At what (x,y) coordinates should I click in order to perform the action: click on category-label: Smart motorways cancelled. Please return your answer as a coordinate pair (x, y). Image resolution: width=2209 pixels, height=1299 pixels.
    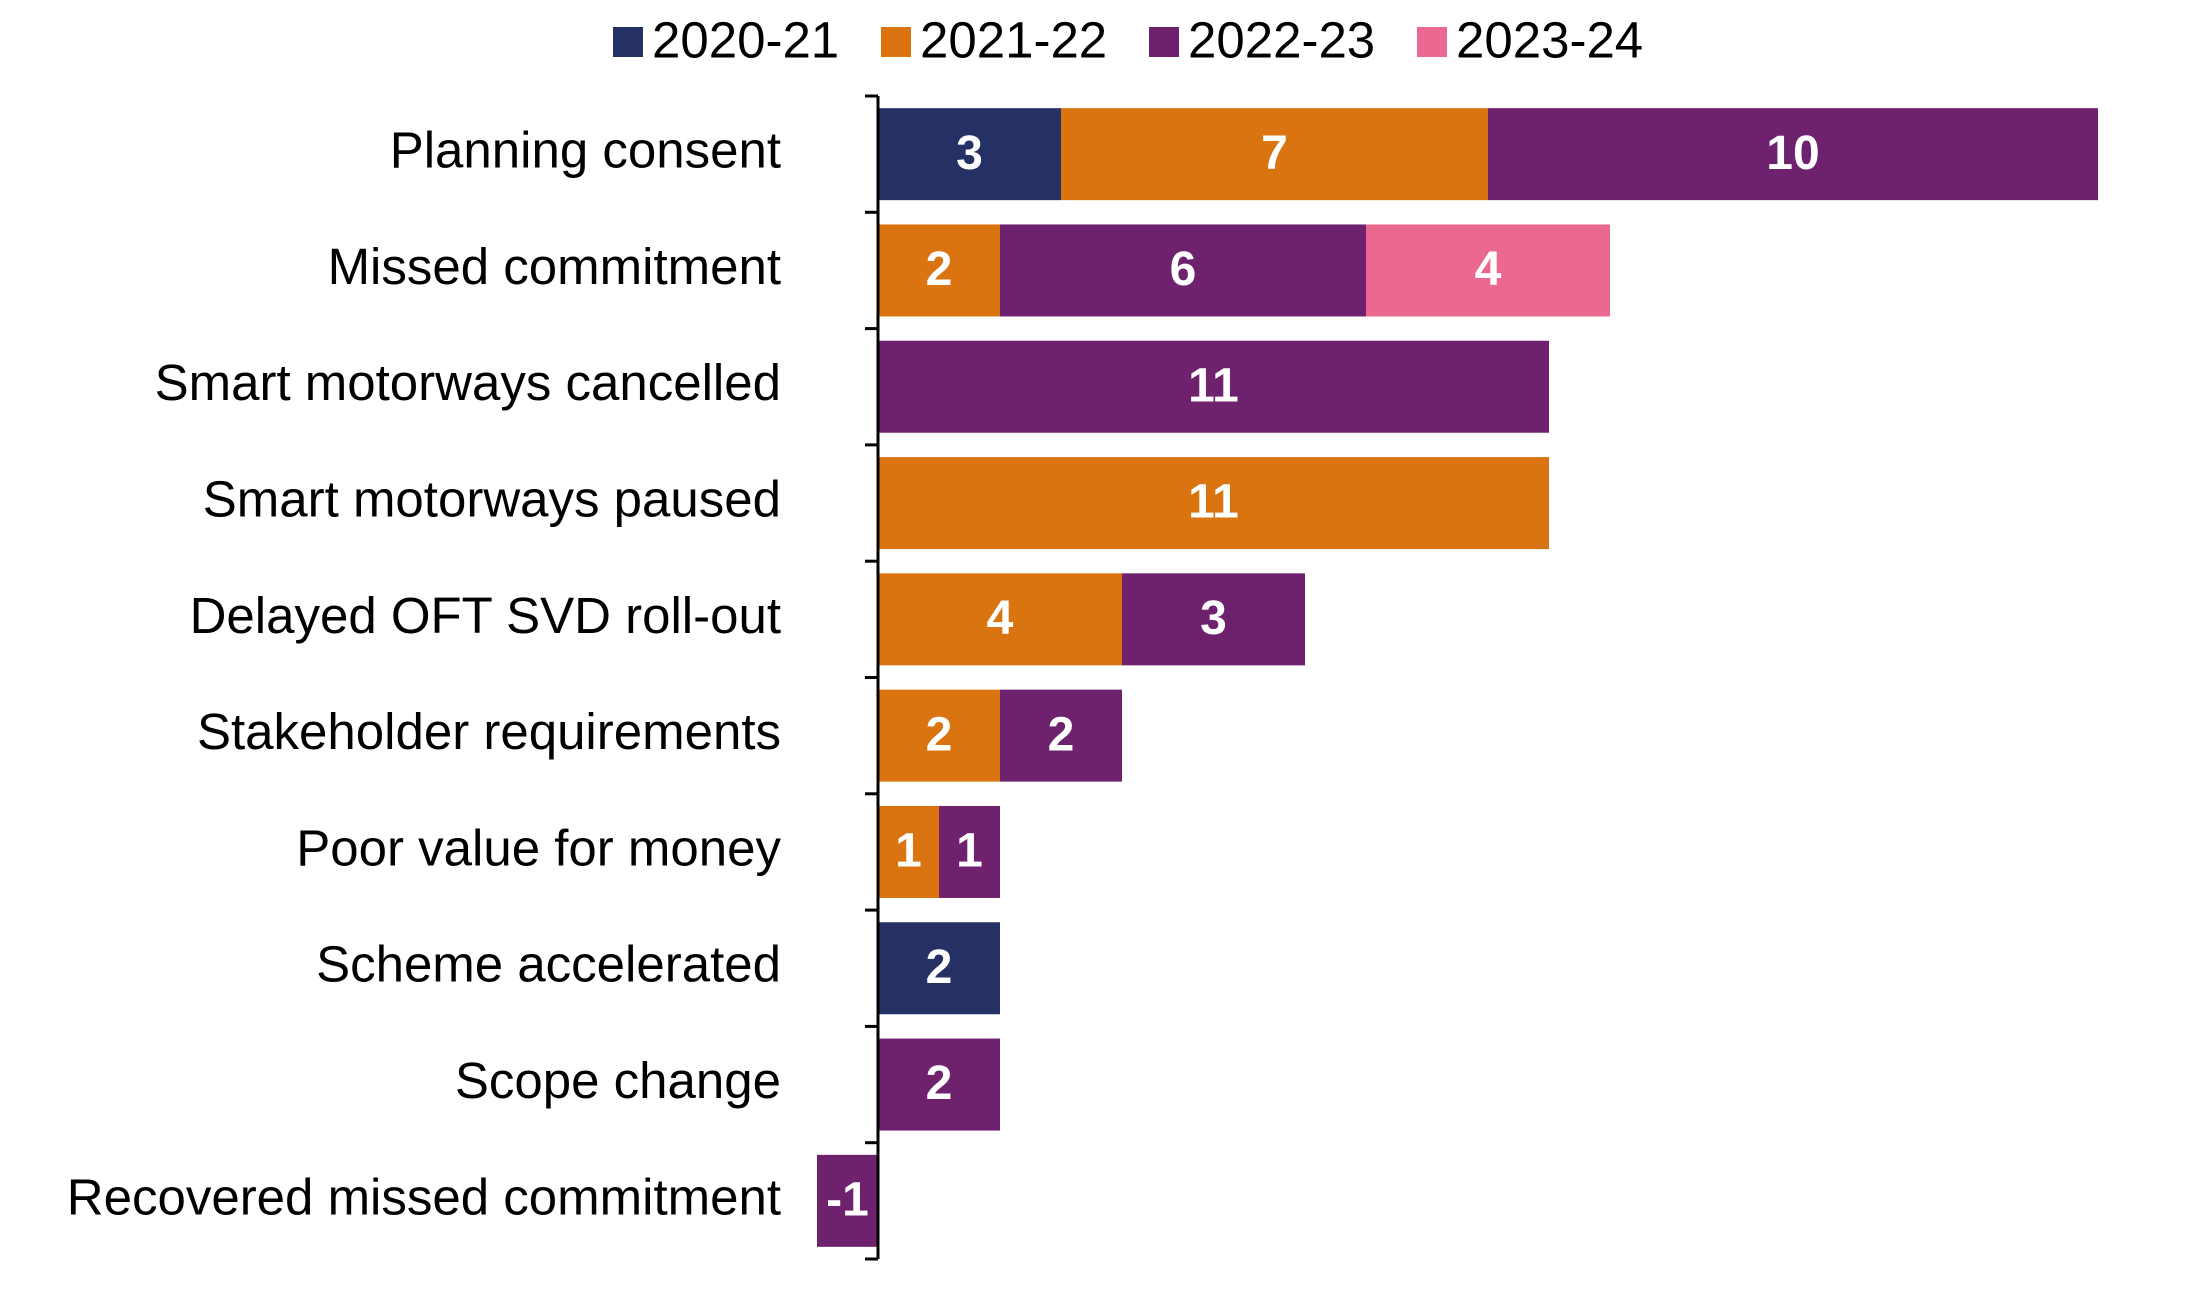
    Looking at the image, I should click on (468, 382).